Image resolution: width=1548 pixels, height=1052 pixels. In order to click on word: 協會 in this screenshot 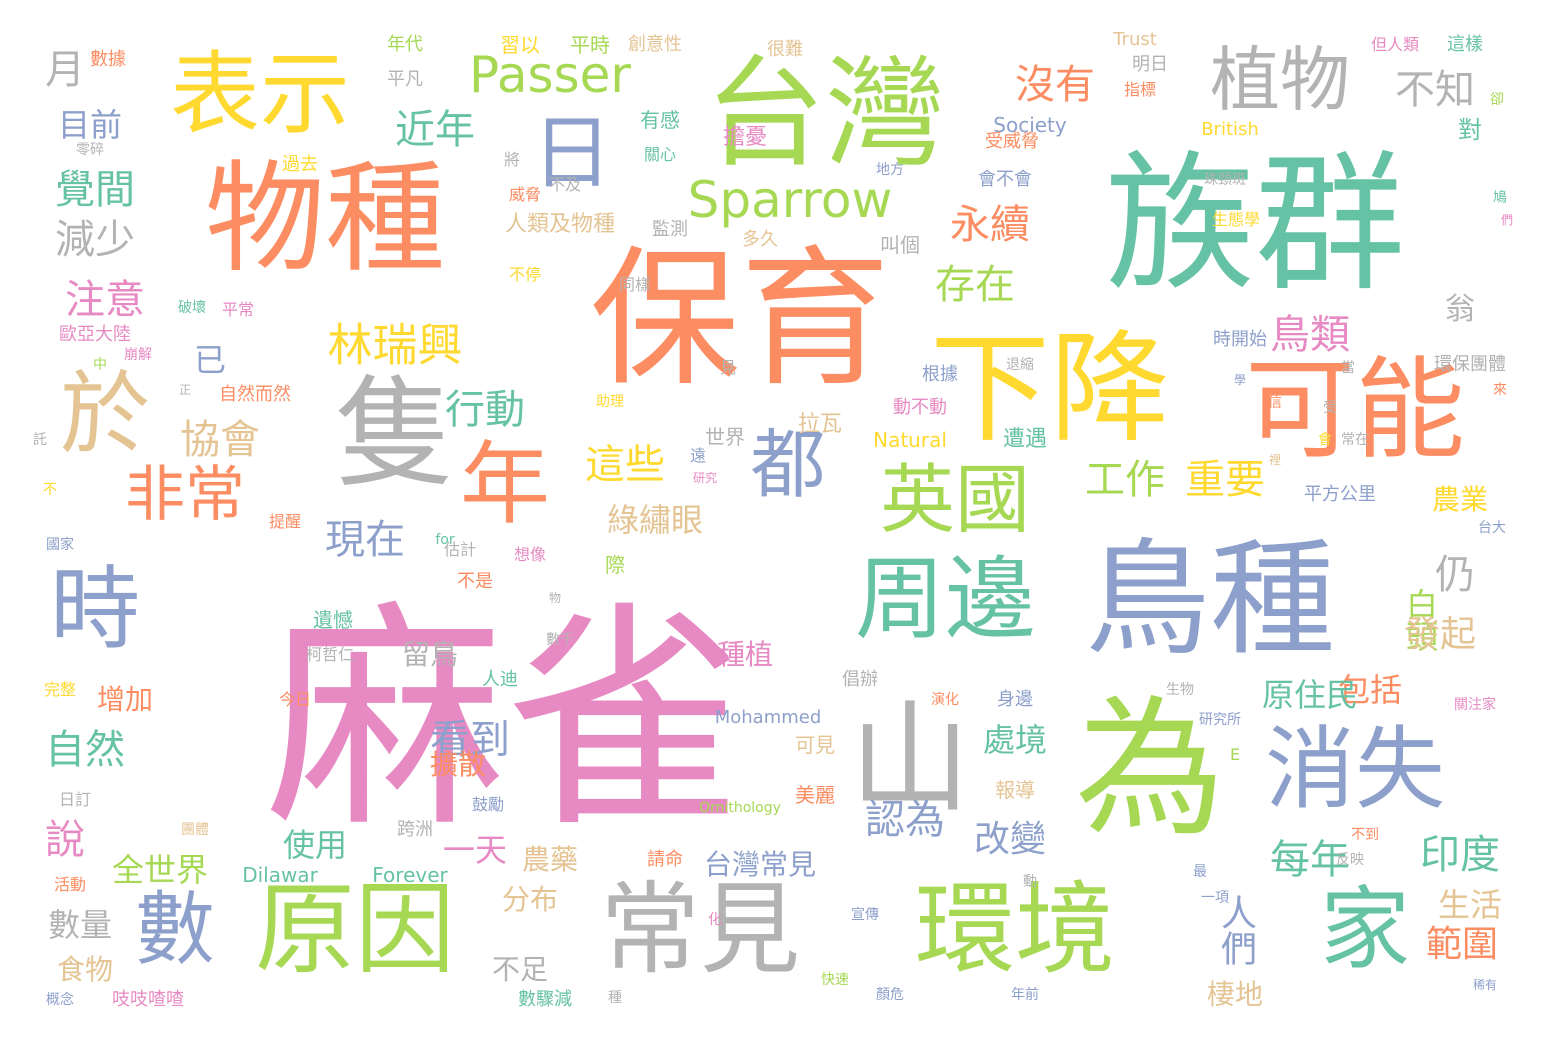, I will do `click(220, 440)`.